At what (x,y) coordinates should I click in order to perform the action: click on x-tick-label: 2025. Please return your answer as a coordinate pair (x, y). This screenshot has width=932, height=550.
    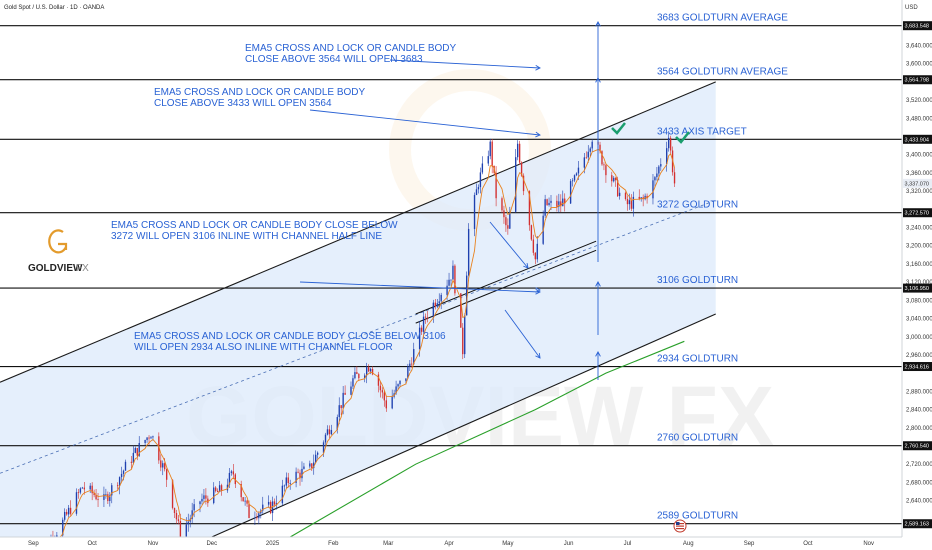
    Looking at the image, I should click on (273, 544).